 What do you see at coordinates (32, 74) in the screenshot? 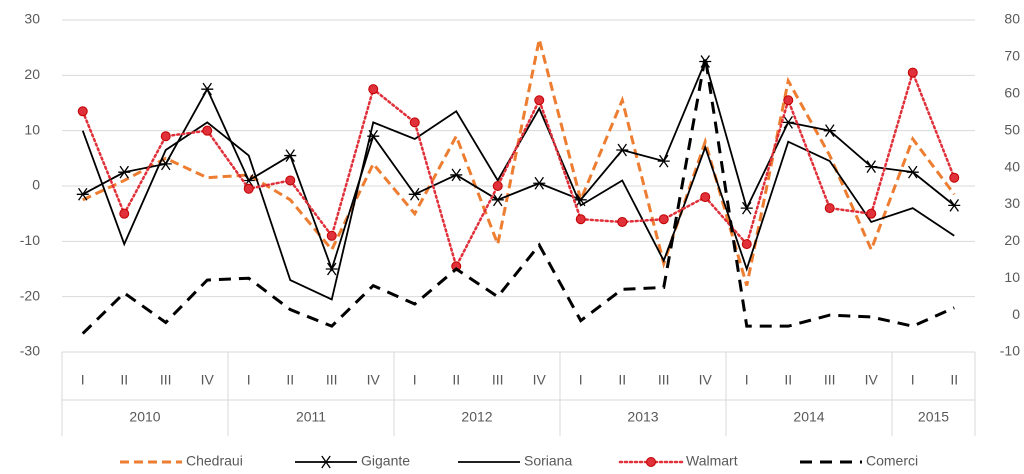
I see `y-tick-label: 20` at bounding box center [32, 74].